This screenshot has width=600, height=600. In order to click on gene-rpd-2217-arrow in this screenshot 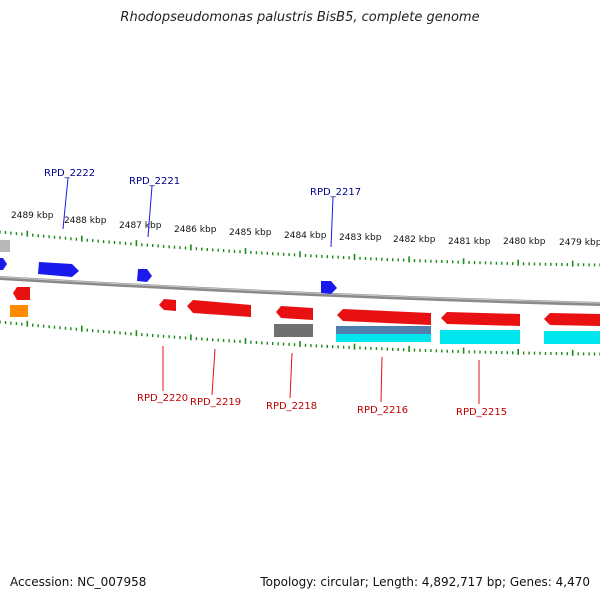, I will do `click(329, 287)`.